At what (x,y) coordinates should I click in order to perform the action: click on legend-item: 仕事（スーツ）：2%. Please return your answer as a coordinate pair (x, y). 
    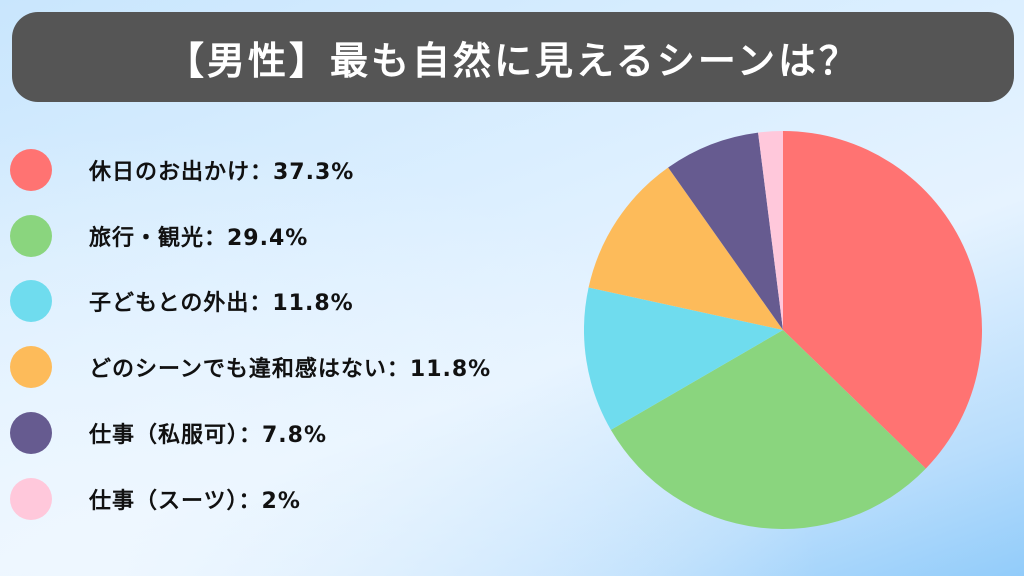
    Looking at the image, I should click on (155, 499).